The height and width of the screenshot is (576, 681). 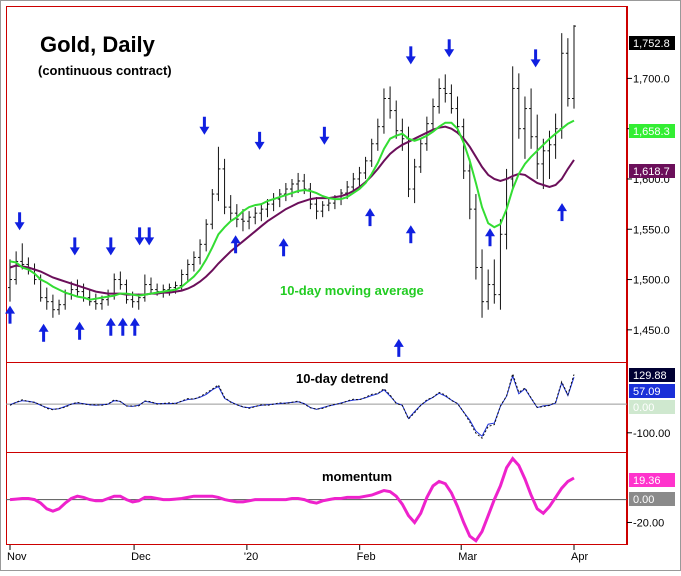 I want to click on ma-long-value: 1,618.7, so click(x=651, y=172).